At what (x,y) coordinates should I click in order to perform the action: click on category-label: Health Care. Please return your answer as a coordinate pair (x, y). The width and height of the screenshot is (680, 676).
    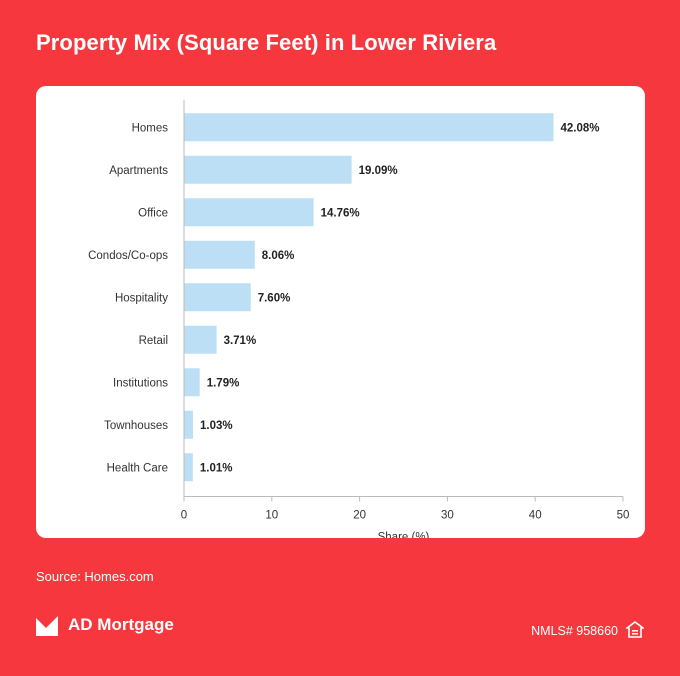
    Looking at the image, I should click on (137, 468).